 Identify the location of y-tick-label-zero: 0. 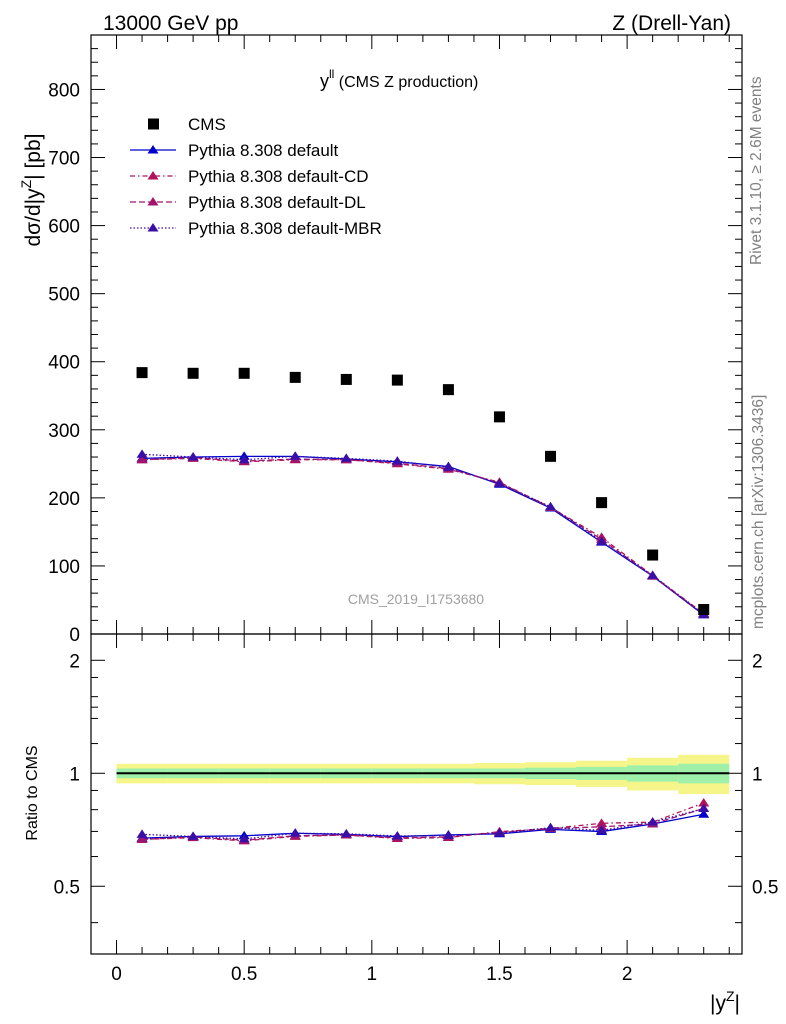
(74, 635).